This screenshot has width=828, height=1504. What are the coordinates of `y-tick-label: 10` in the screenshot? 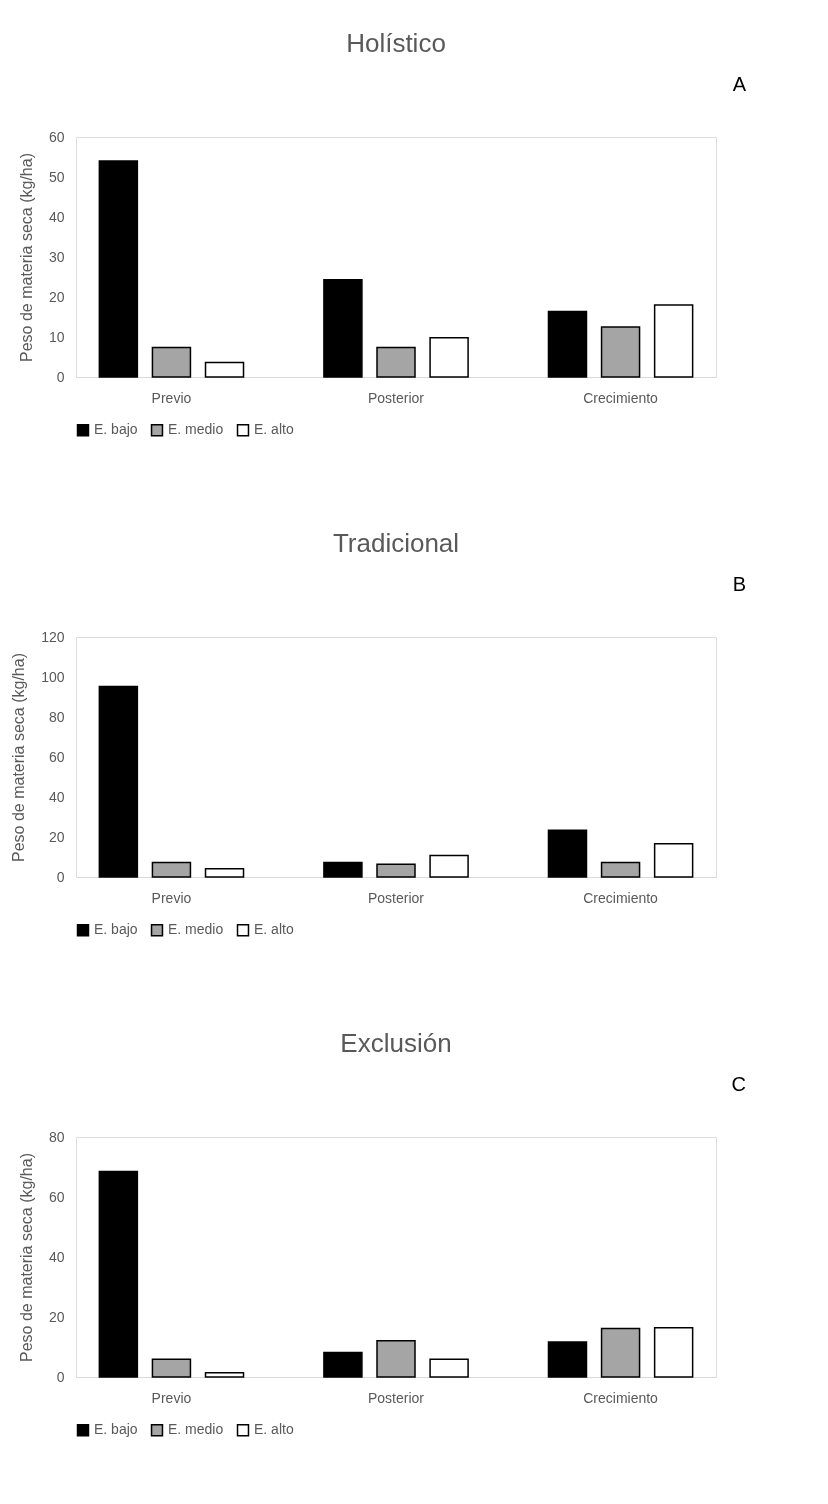 It's located at (56, 336).